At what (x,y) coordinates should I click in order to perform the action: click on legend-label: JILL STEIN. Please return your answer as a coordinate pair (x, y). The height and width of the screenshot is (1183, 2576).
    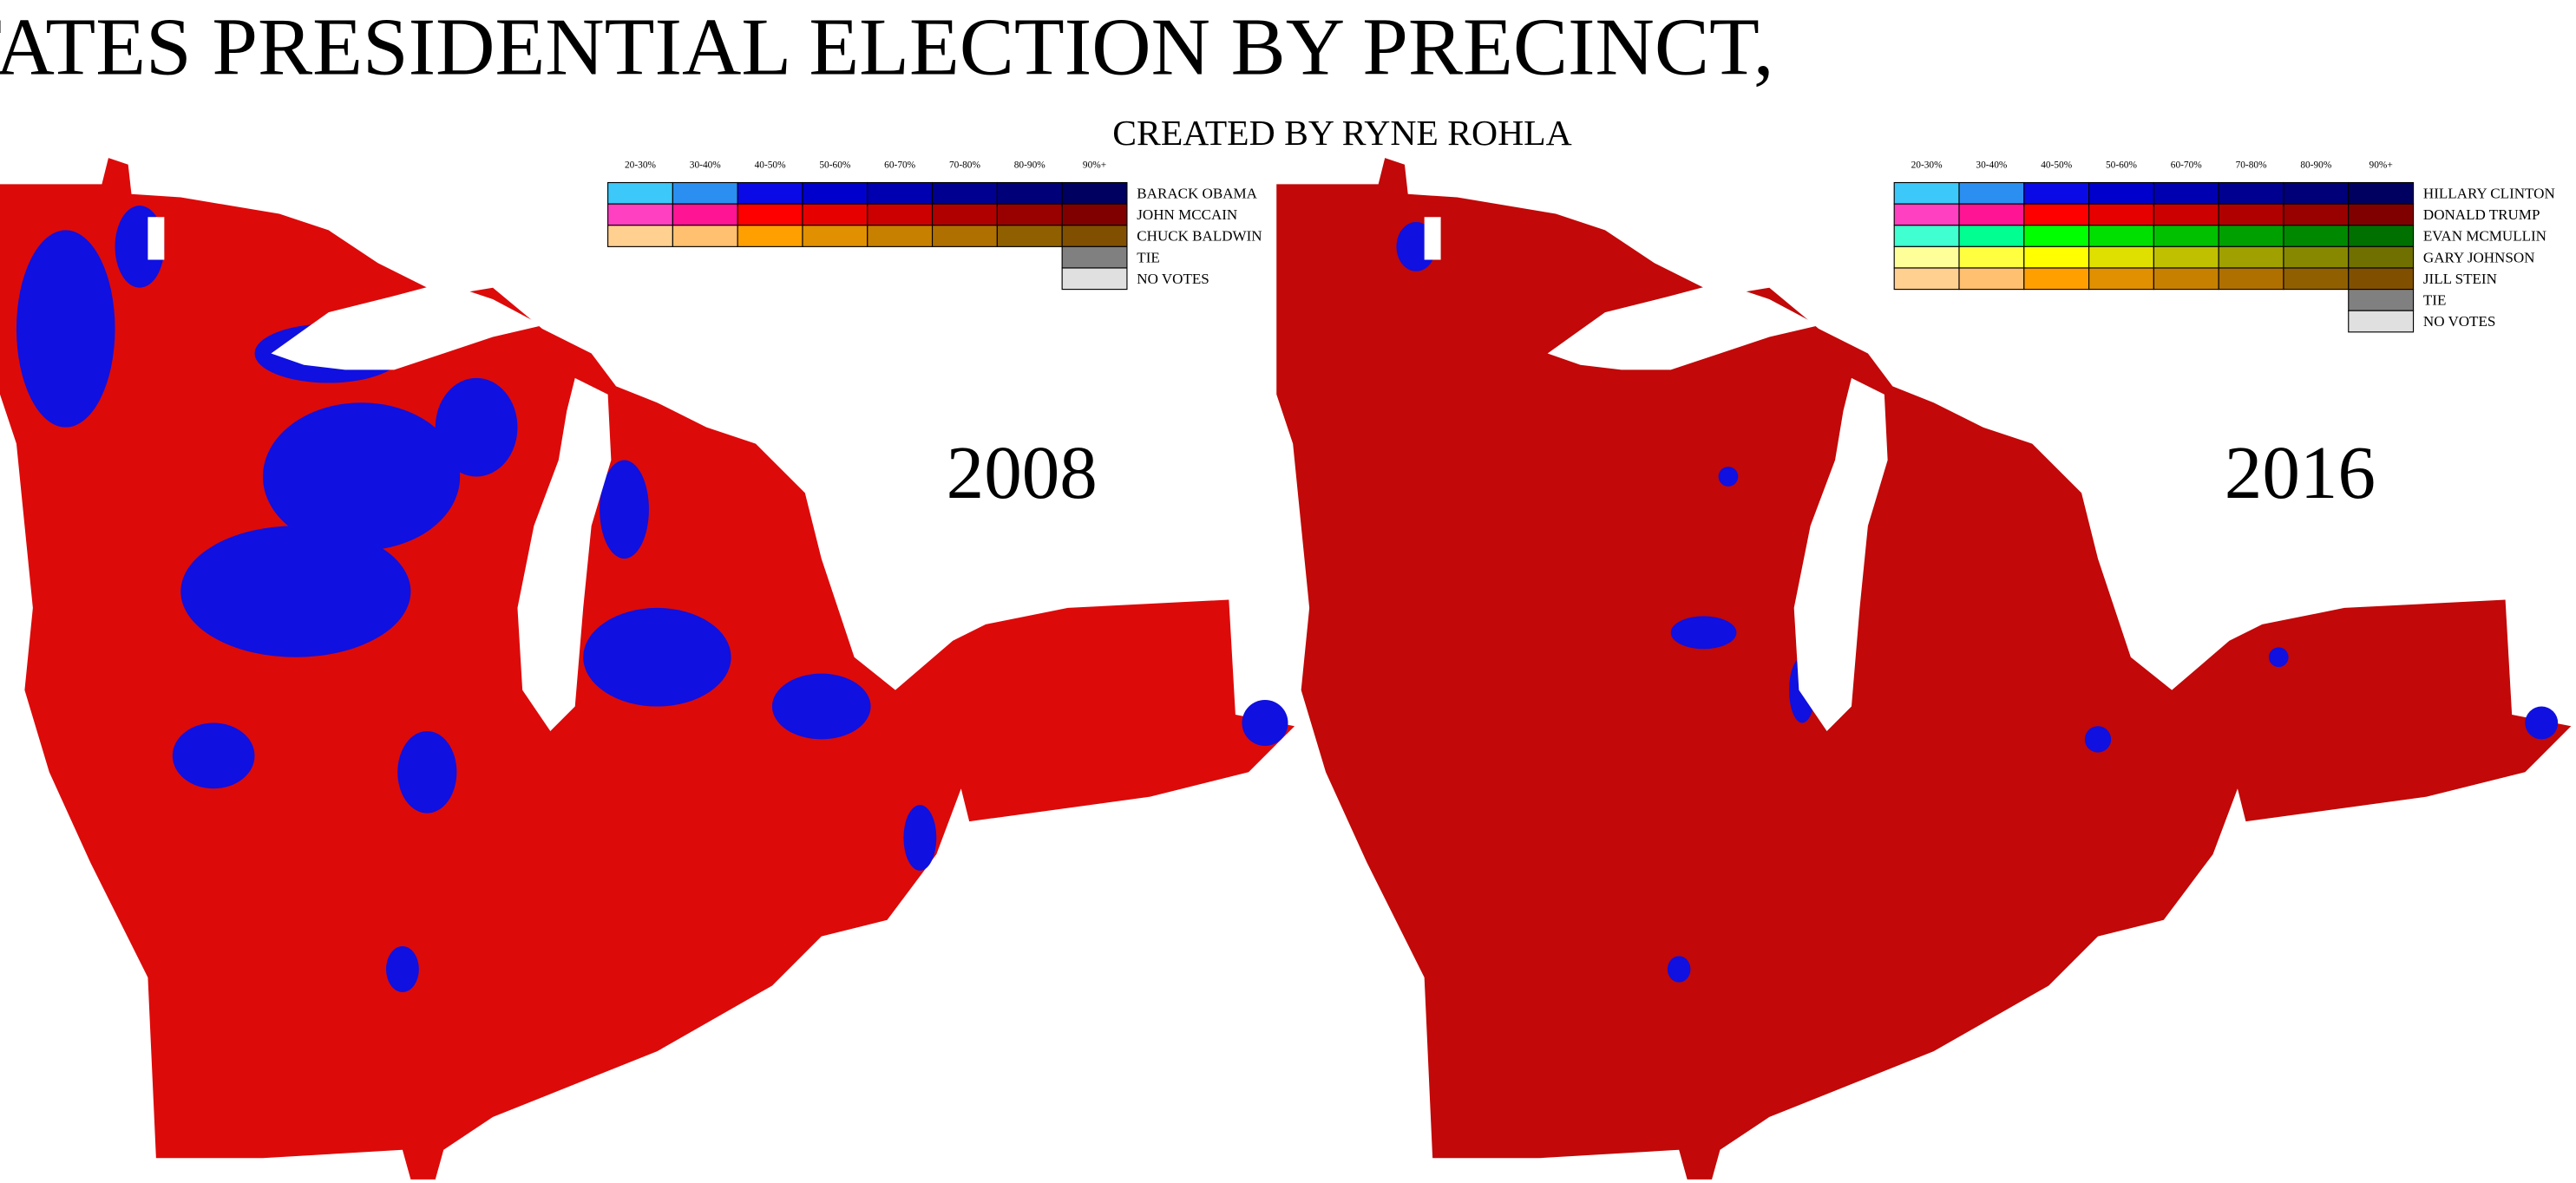
    Looking at the image, I should click on (2460, 279).